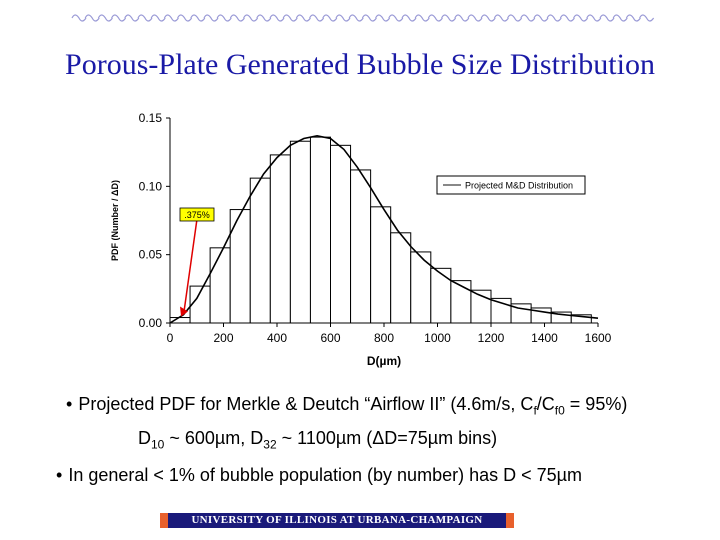 The height and width of the screenshot is (540, 720). I want to click on x-tick-label: 400, so click(277, 338).